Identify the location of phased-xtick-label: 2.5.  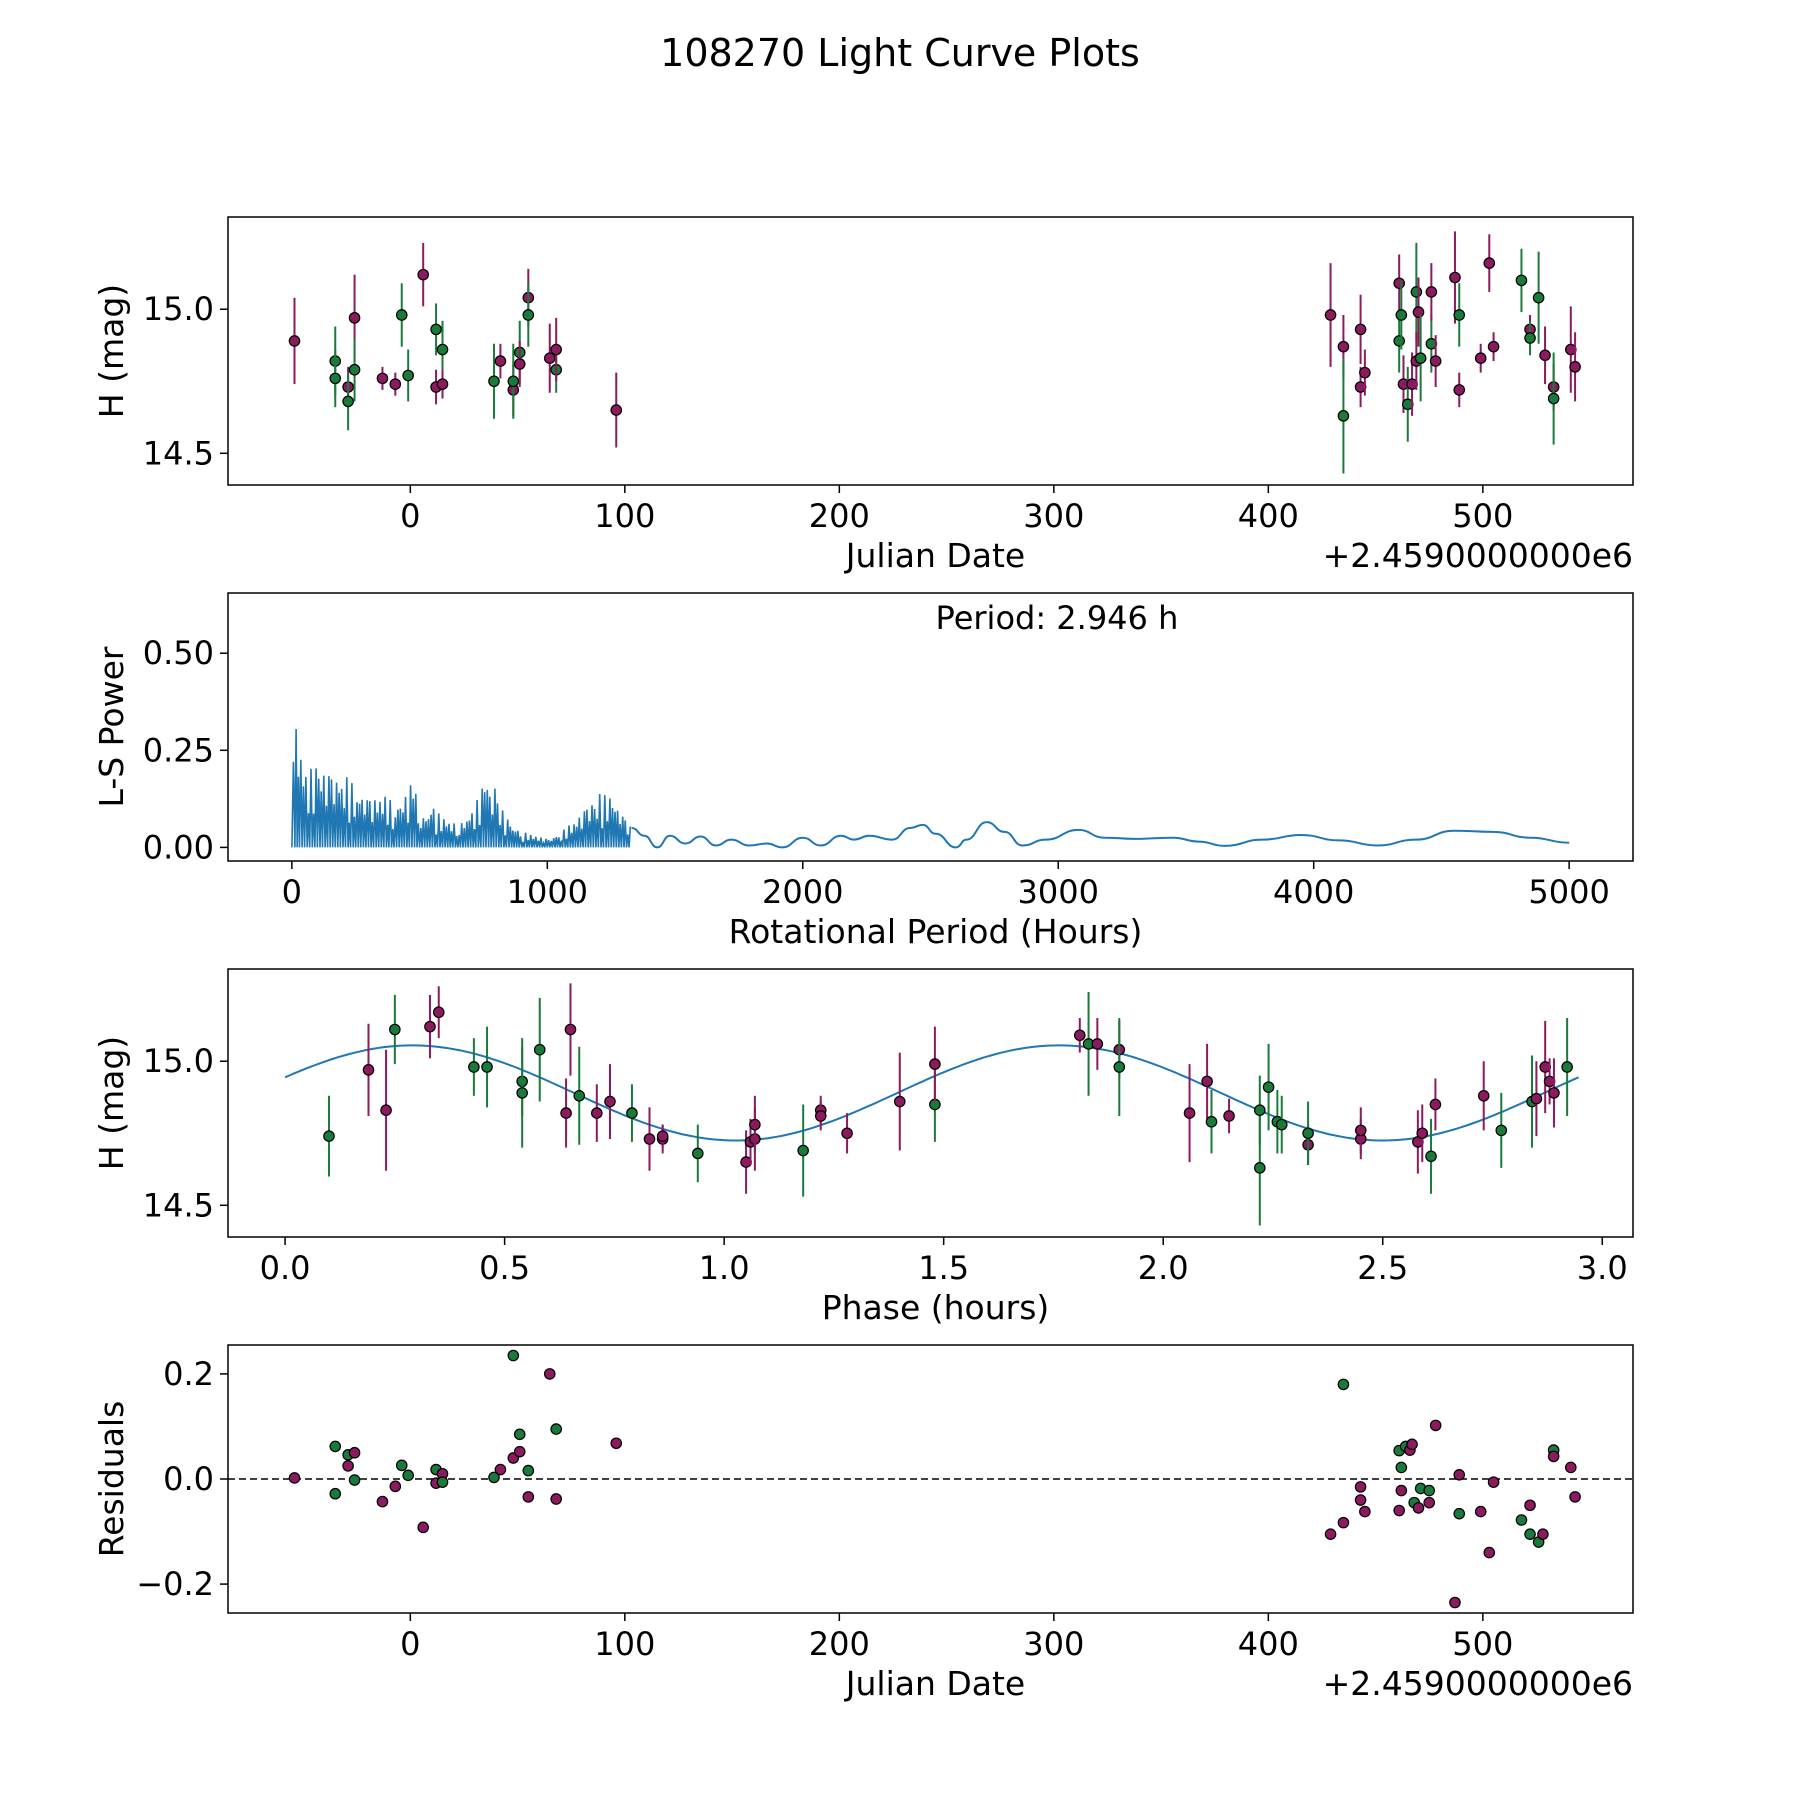
(1382, 1268).